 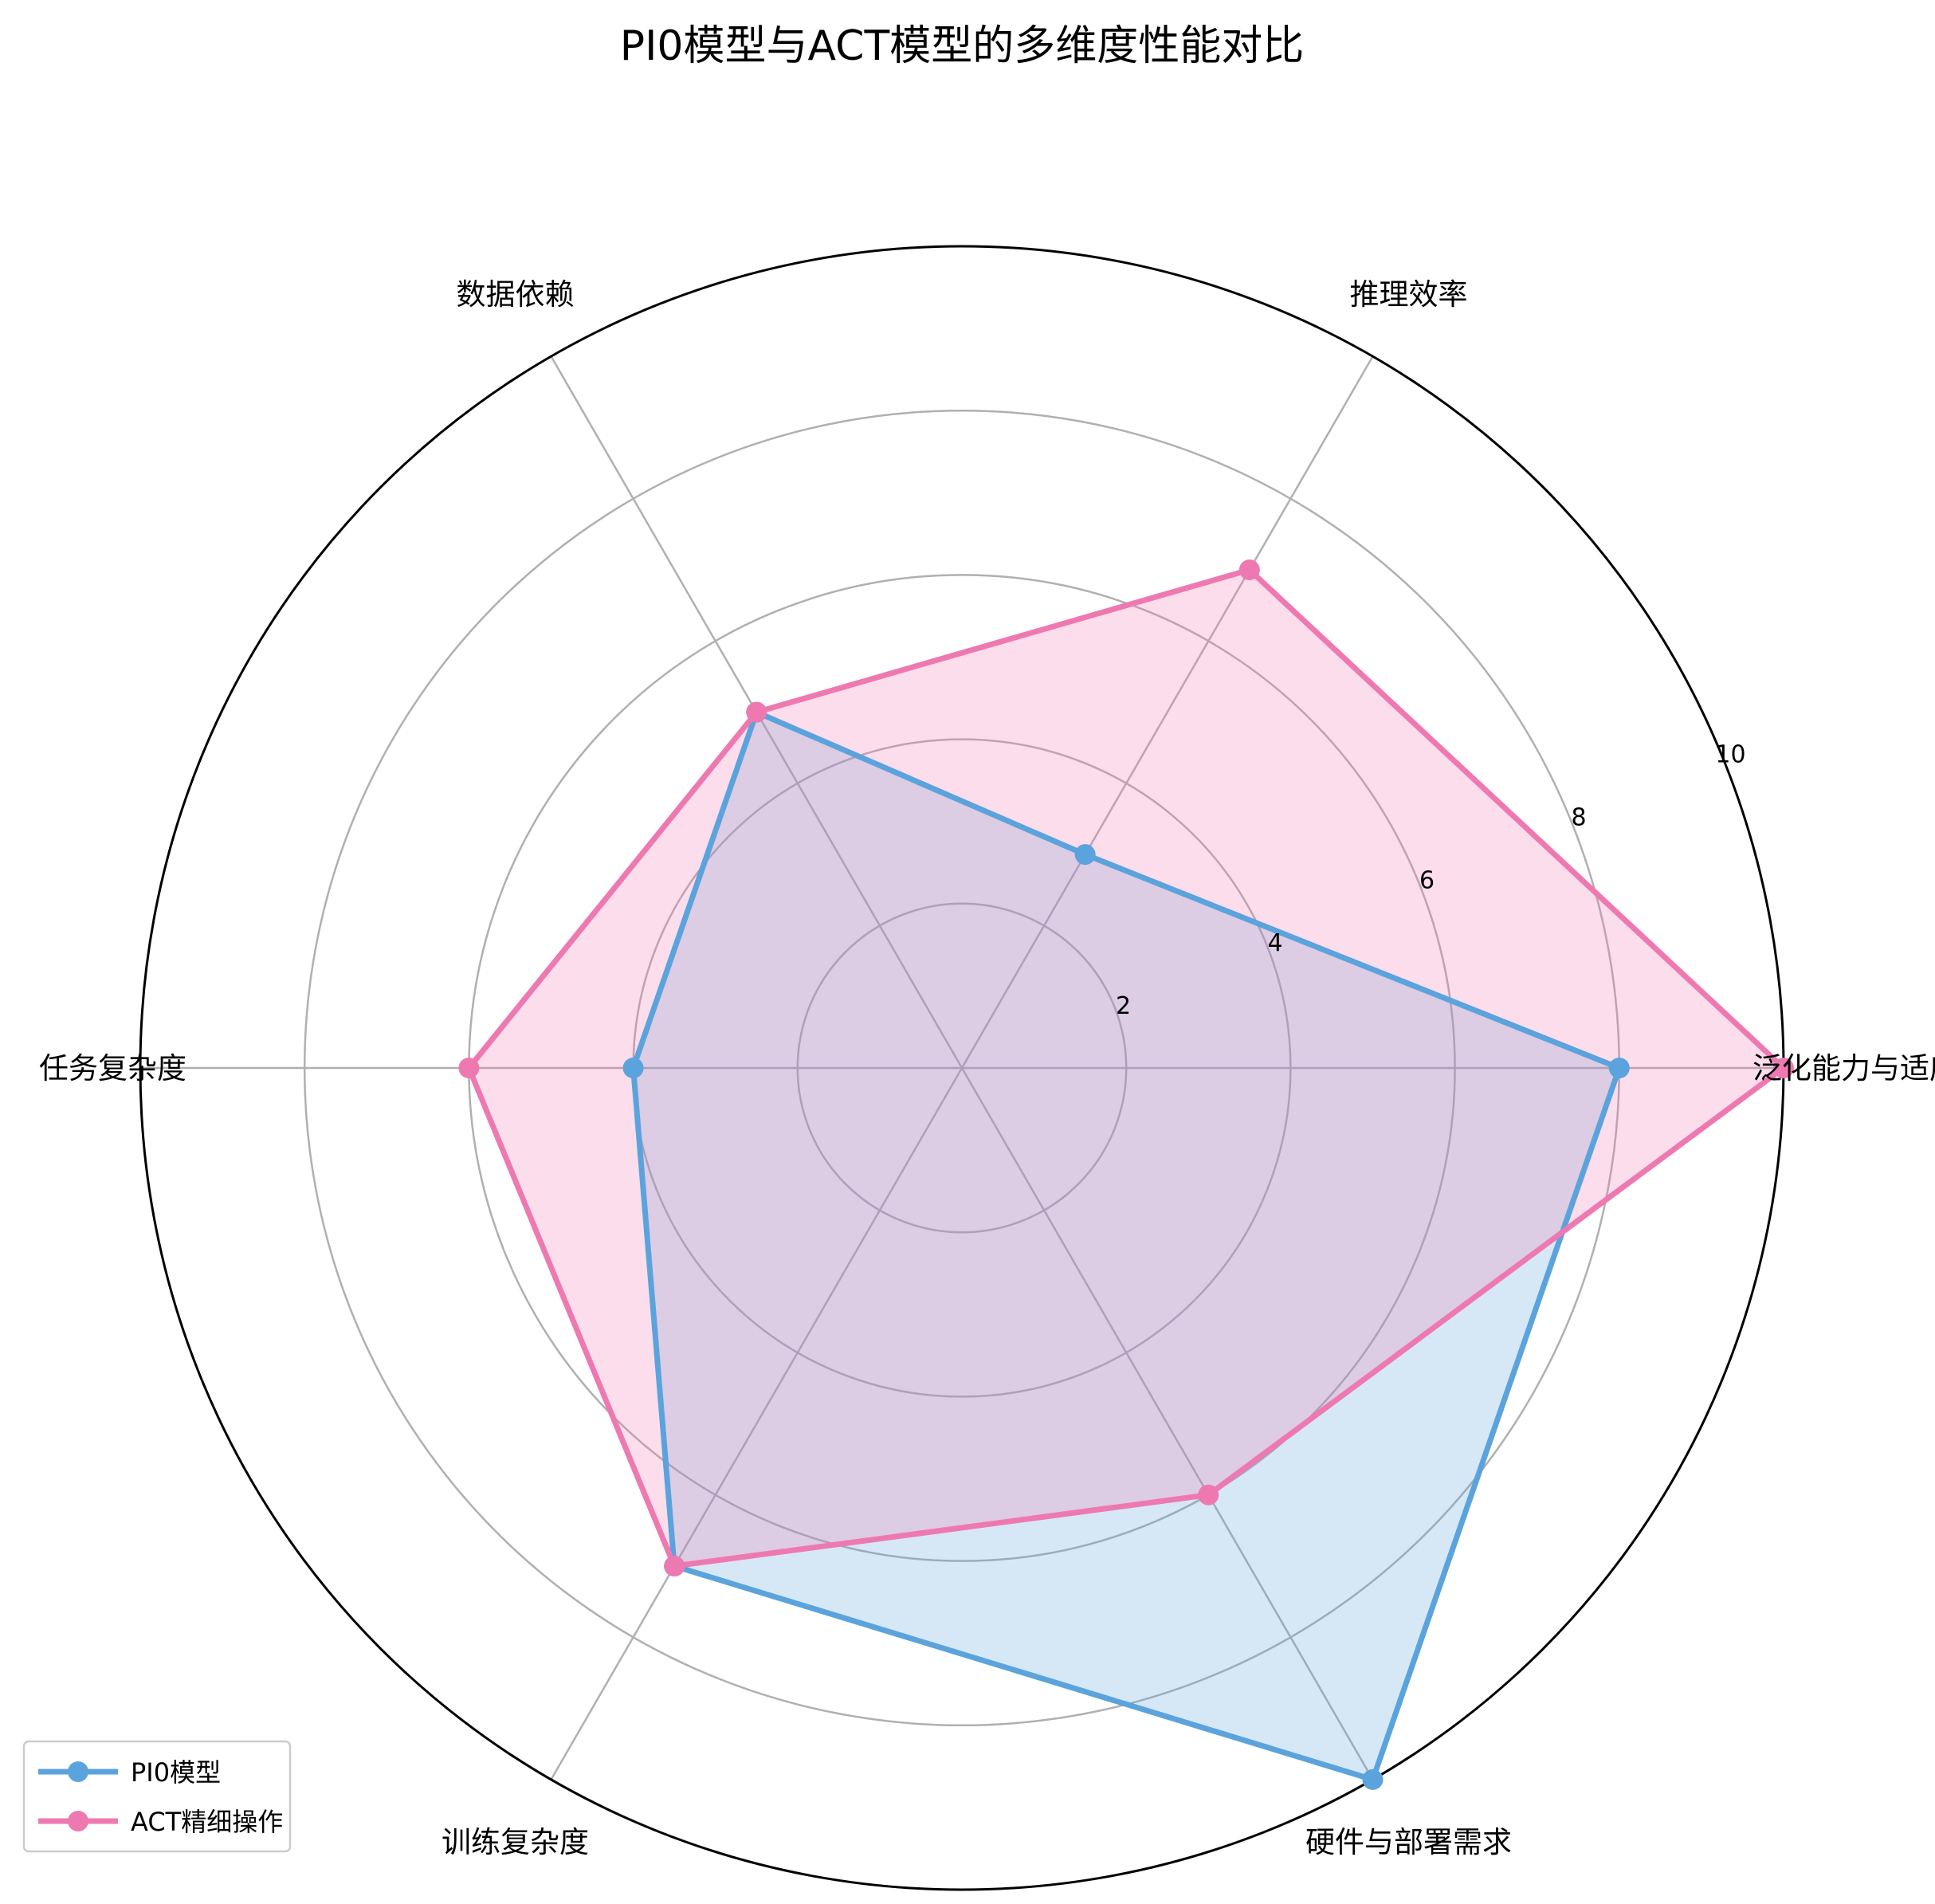 What do you see at coordinates (157, 1796) in the screenshot?
I see `legend: PI0模型 ACT精细操作` at bounding box center [157, 1796].